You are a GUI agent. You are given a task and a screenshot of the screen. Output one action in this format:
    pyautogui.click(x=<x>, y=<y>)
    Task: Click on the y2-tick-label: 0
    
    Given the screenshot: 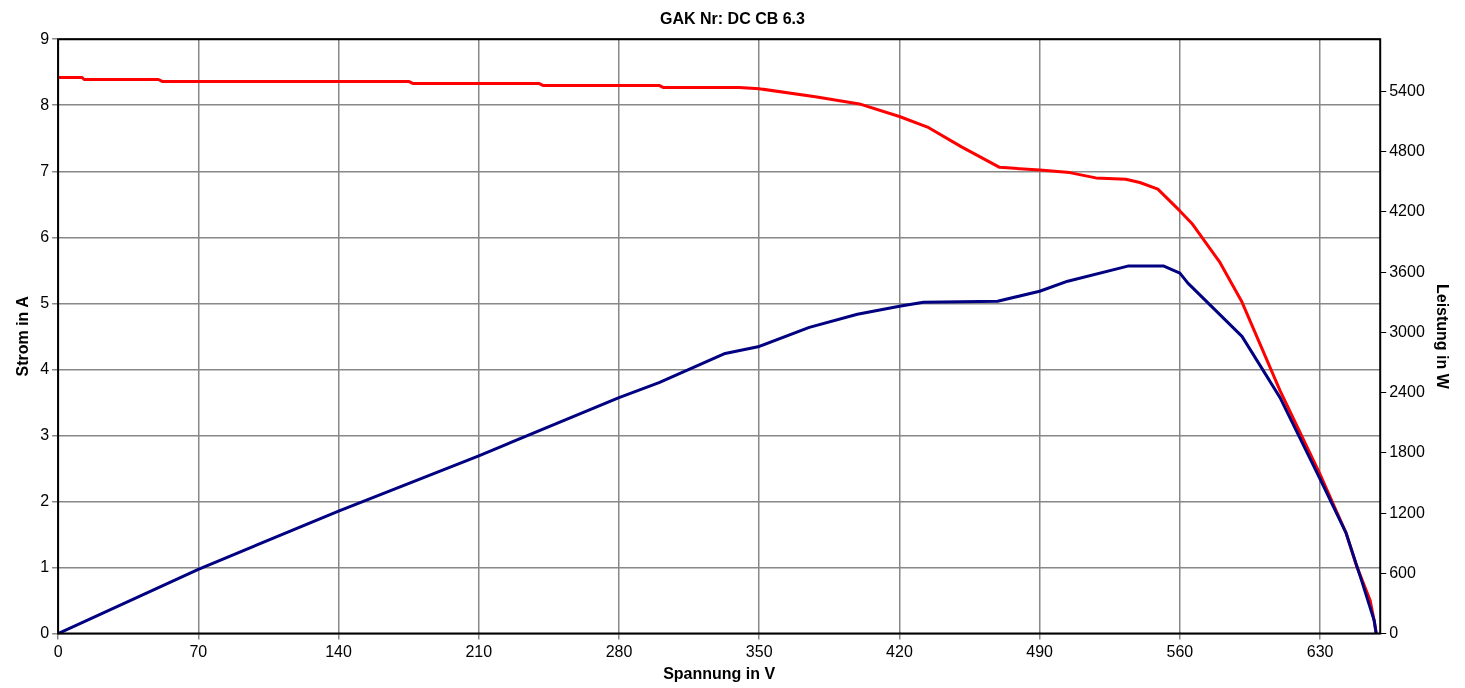 What is the action you would take?
    pyautogui.click(x=1394, y=633)
    